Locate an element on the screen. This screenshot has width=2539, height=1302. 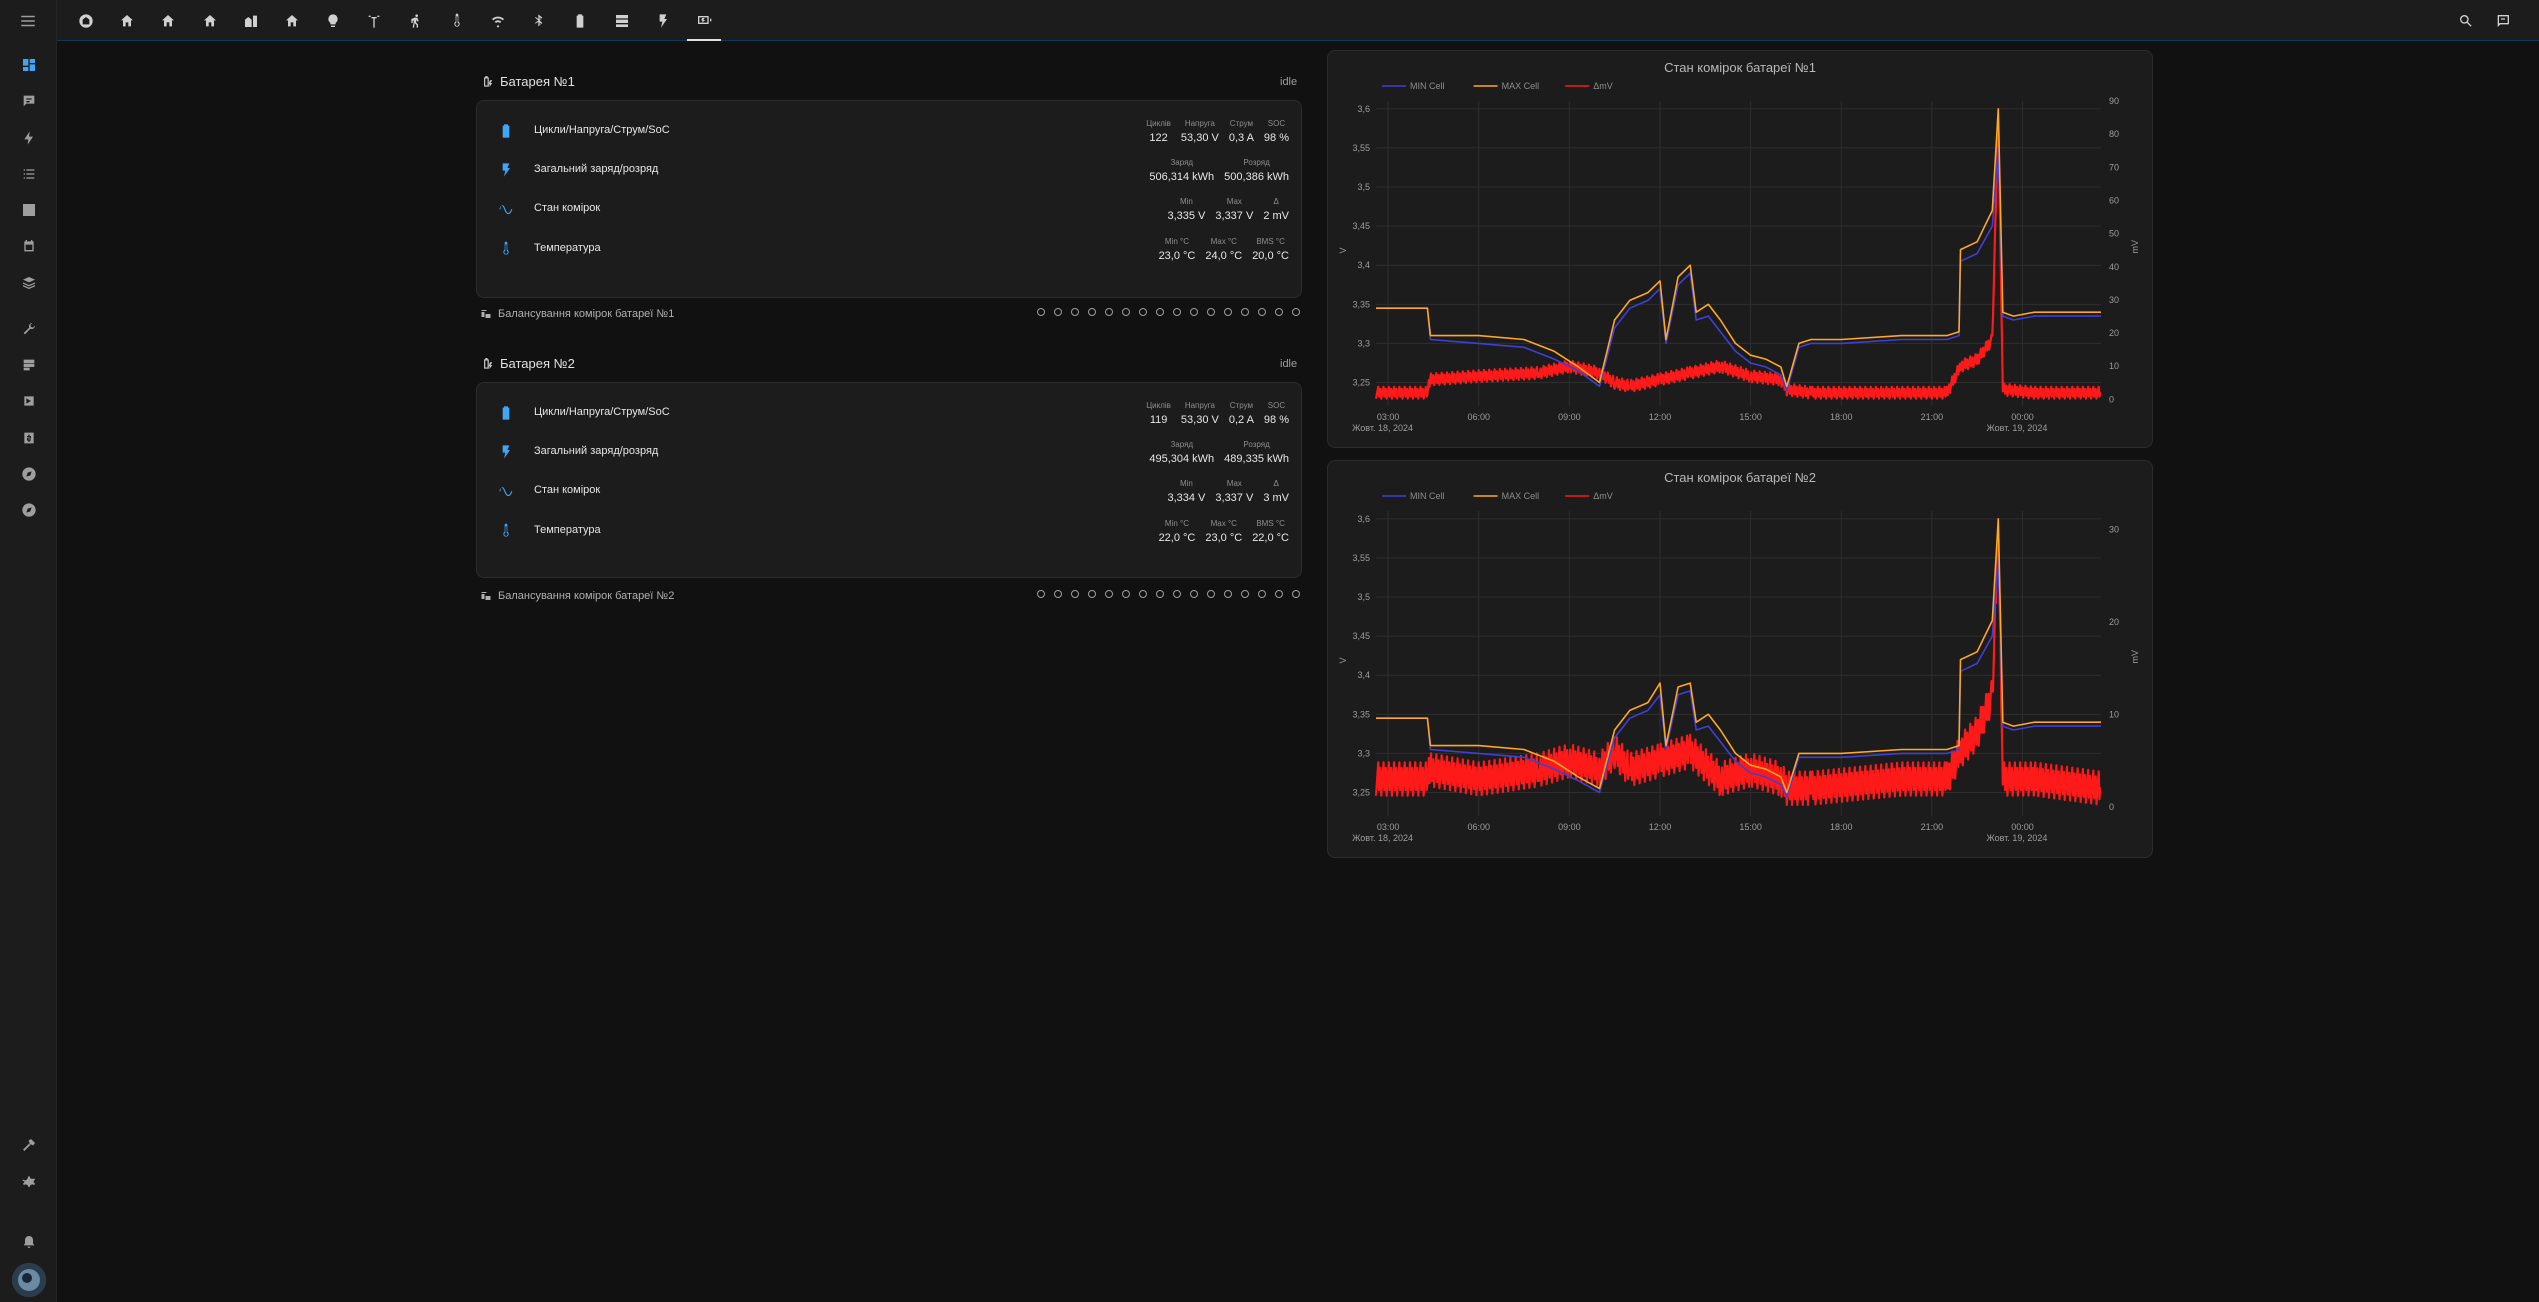
search-icon is located at coordinates (2466, 20).